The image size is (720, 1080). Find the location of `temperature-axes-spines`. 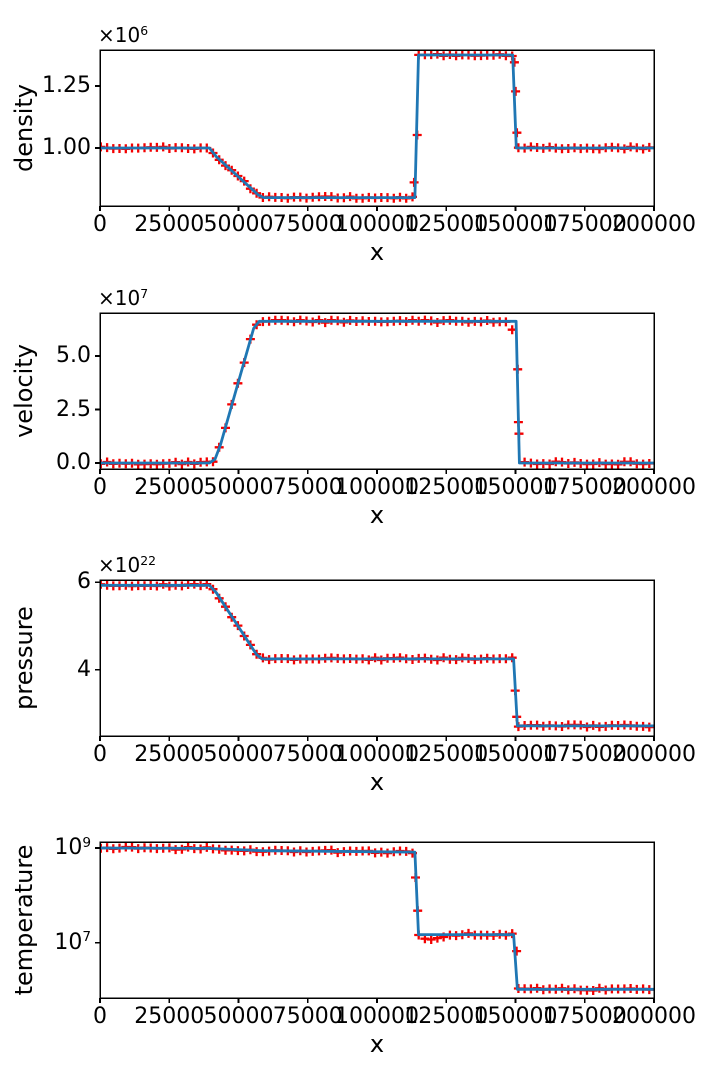

temperature-axes-spines is located at coordinates (377, 920).